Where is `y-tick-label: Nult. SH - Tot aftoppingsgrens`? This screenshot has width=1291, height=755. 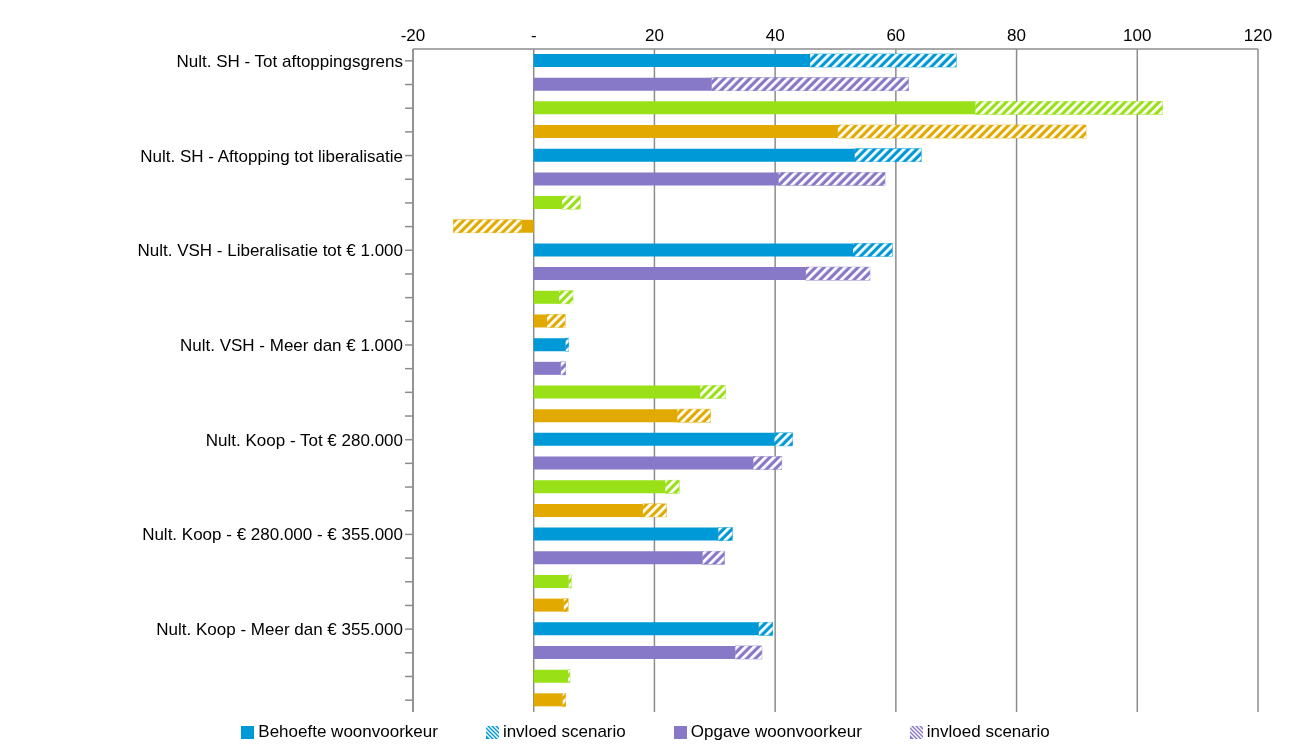
y-tick-label: Nult. SH - Tot aftoppingsgrens is located at coordinates (289, 61).